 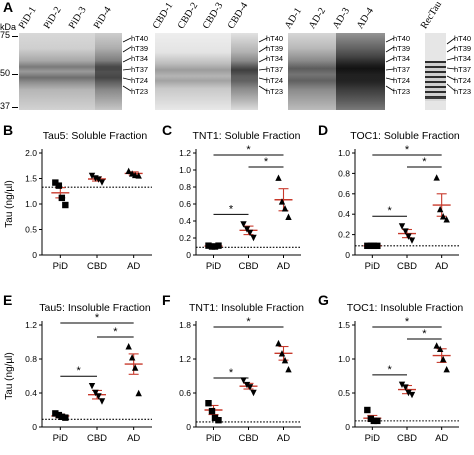 I want to click on blot-bands, so click(x=435, y=79).